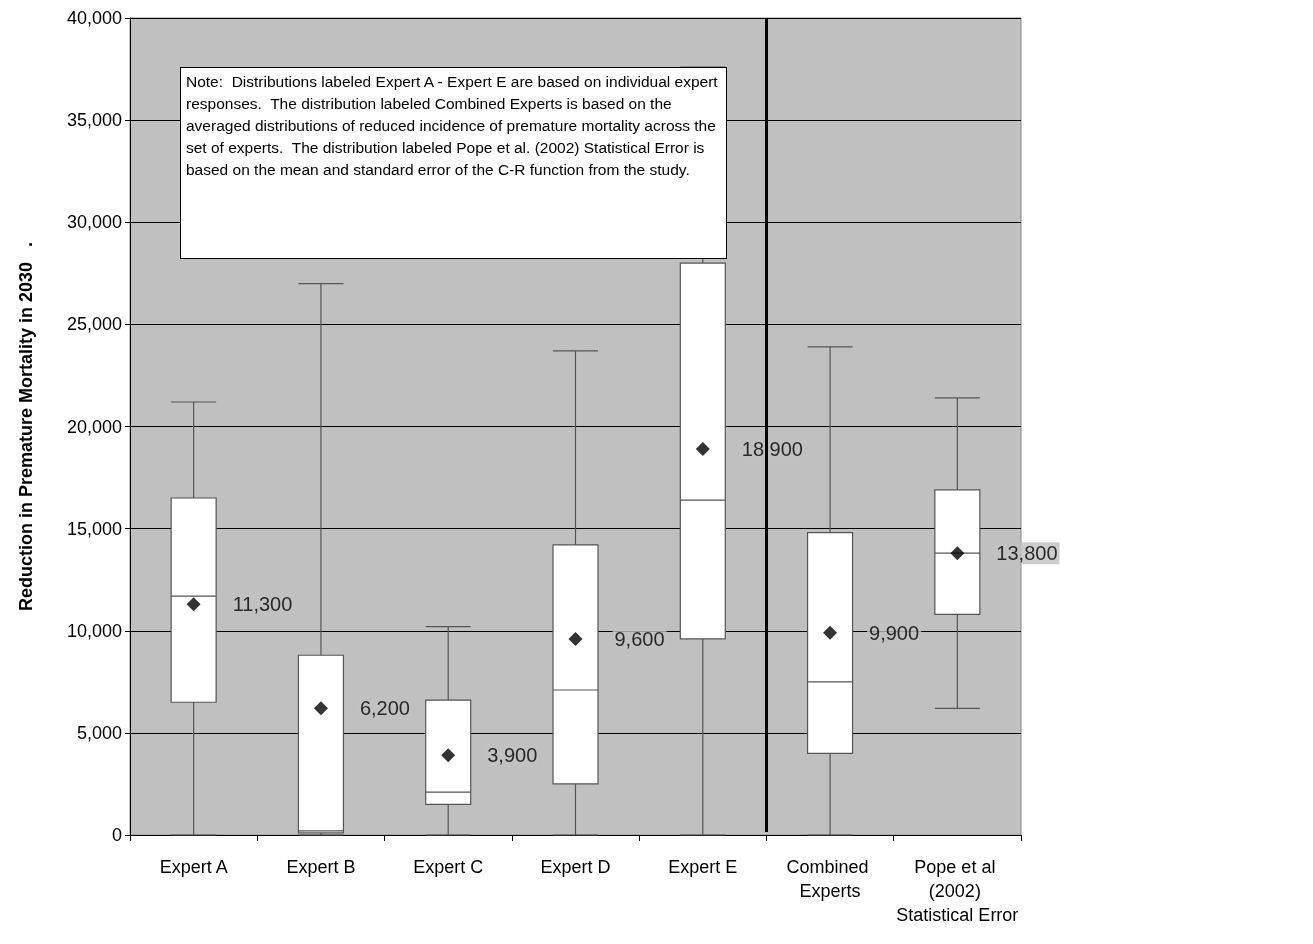 The width and height of the screenshot is (1313, 944). Describe the element at coordinates (512, 755) in the screenshot. I see `text: 3,900` at that location.